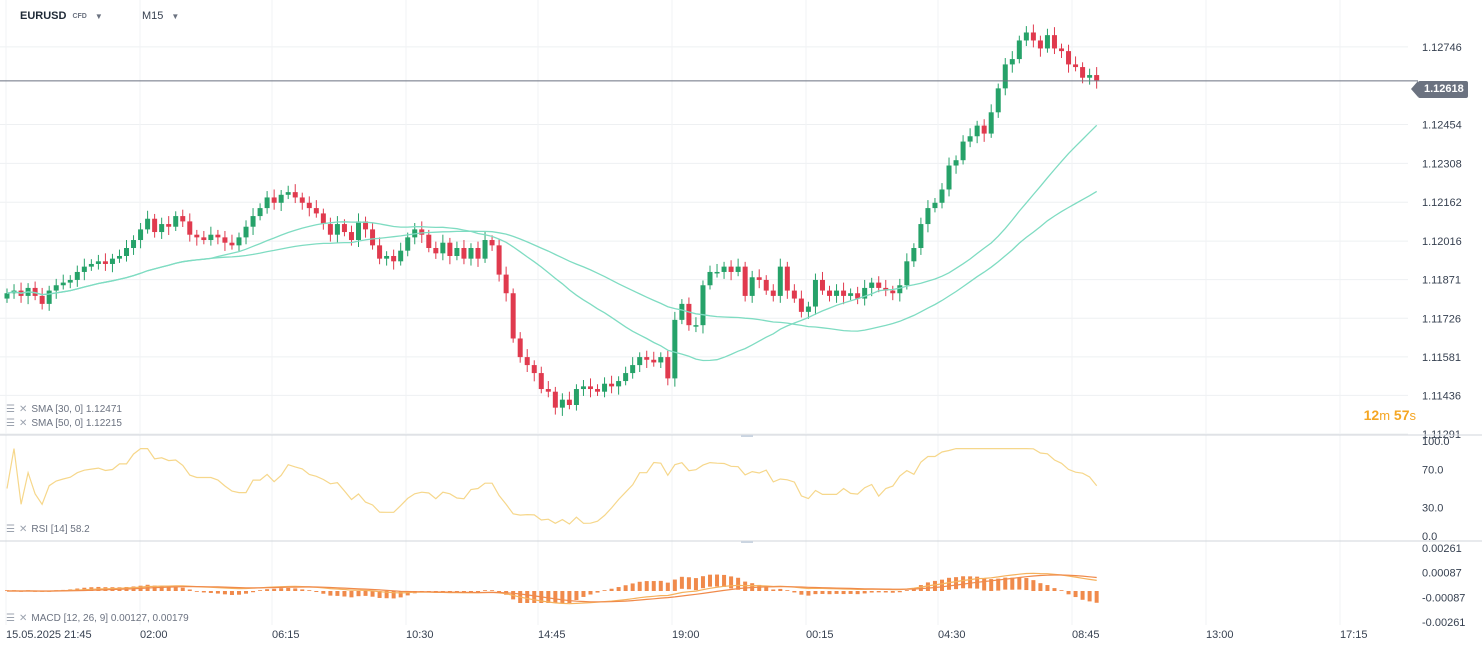 The width and height of the screenshot is (1482, 650). What do you see at coordinates (1439, 89) in the screenshot?
I see `current-price-tag: 1.12618` at bounding box center [1439, 89].